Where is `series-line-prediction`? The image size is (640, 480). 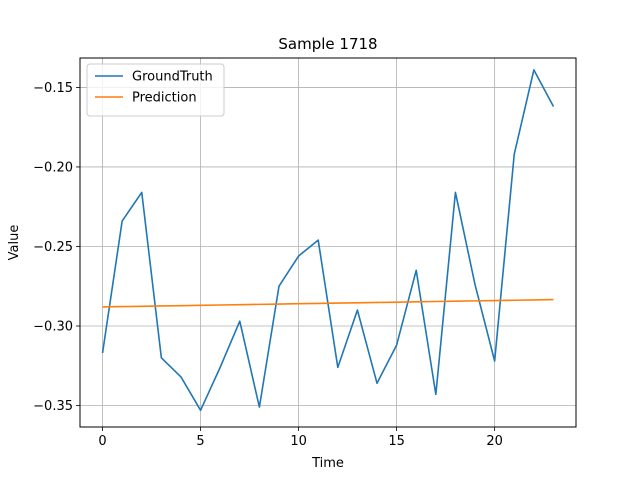
series-line-prediction is located at coordinates (328, 303).